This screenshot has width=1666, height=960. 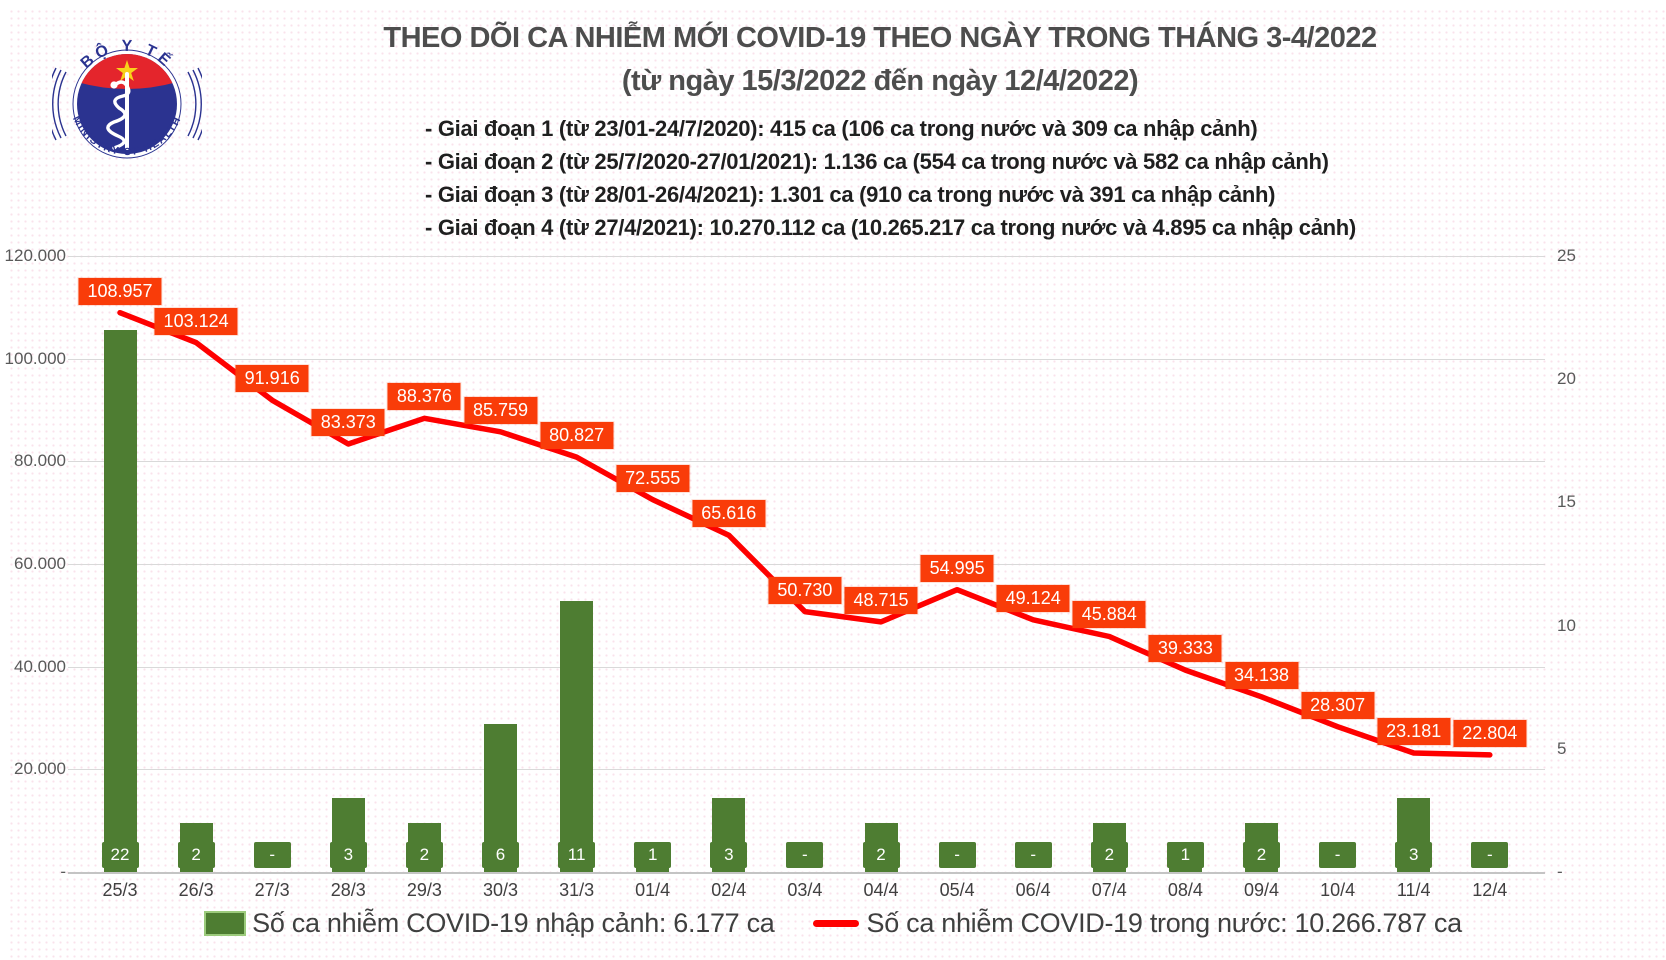 What do you see at coordinates (272, 890) in the screenshot?
I see `x-axis-tick-label: 27/3` at bounding box center [272, 890].